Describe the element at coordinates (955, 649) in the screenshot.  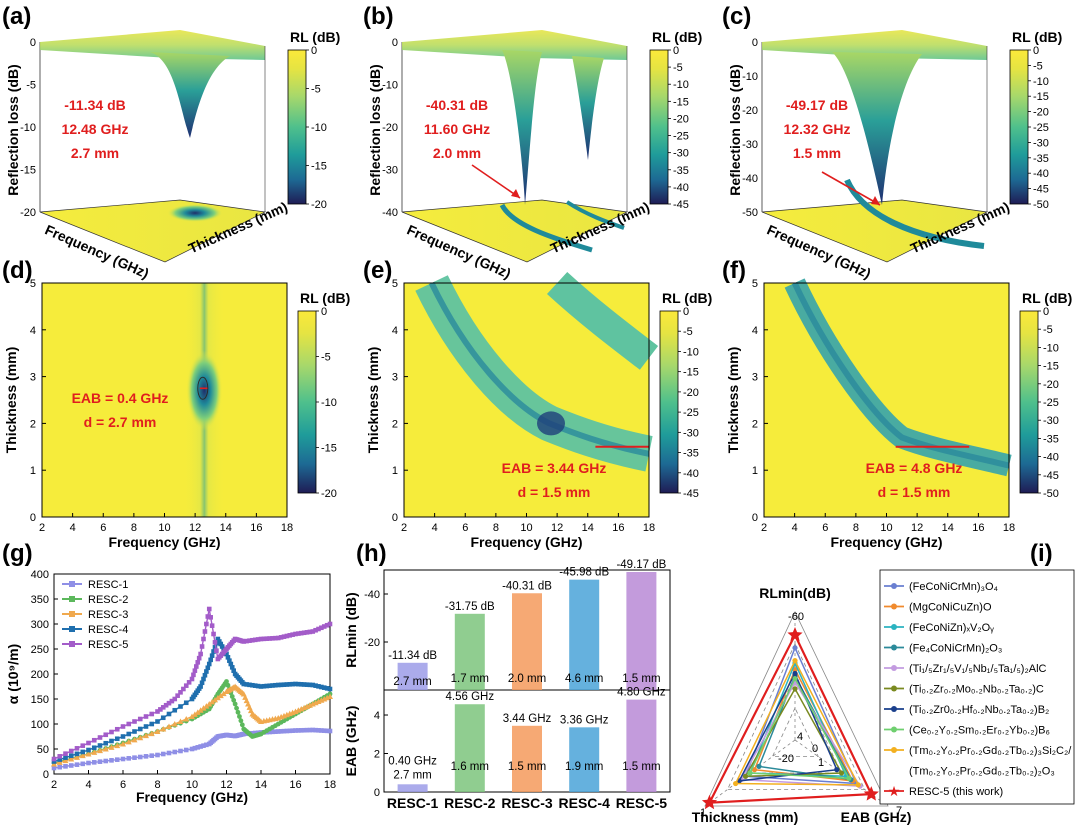
I see `legend-label-(Fe₄CoNiCrMn)₂O₃: (Fe₄CoNiCrMn)₂O₃` at that location.